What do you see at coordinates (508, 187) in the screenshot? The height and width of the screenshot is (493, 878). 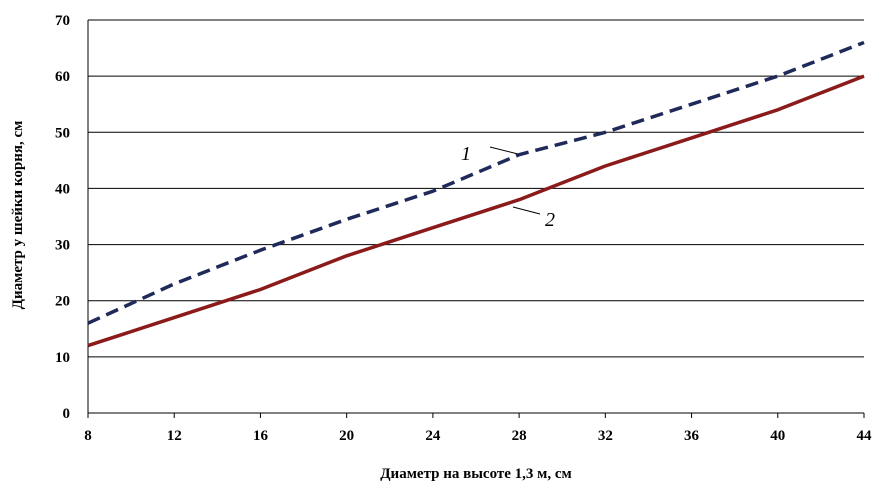 I see `annotations: 12` at bounding box center [508, 187].